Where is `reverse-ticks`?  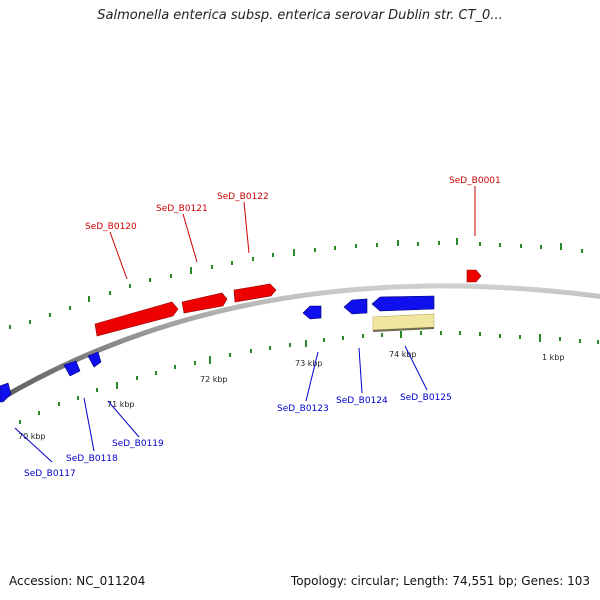 reverse-ticks is located at coordinates (309, 377).